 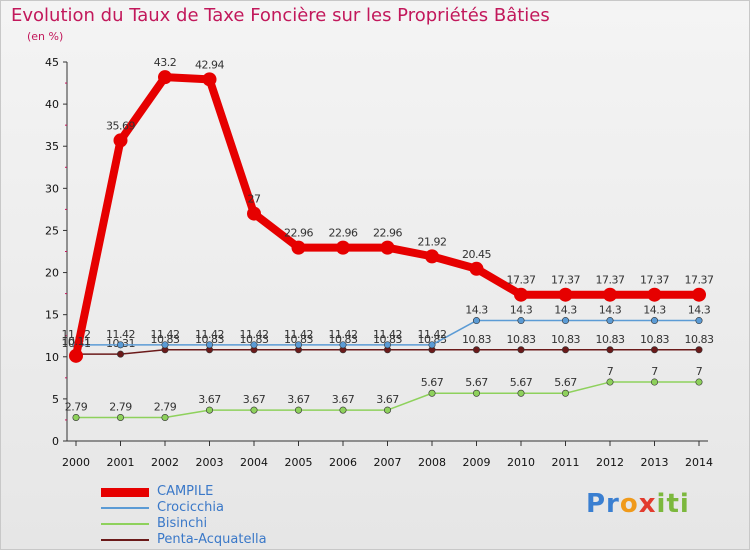 What do you see at coordinates (432, 241) in the screenshot?
I see `data-label: 21.92` at bounding box center [432, 241].